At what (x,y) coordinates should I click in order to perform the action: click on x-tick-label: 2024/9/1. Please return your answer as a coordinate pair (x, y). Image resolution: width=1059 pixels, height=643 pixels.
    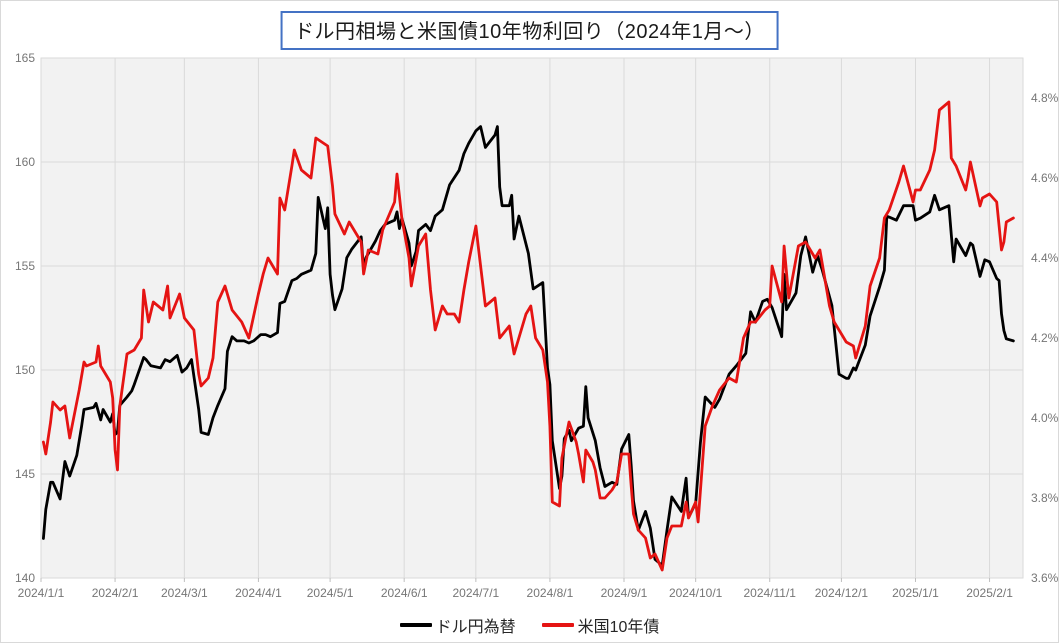
    Looking at the image, I should click on (624, 593).